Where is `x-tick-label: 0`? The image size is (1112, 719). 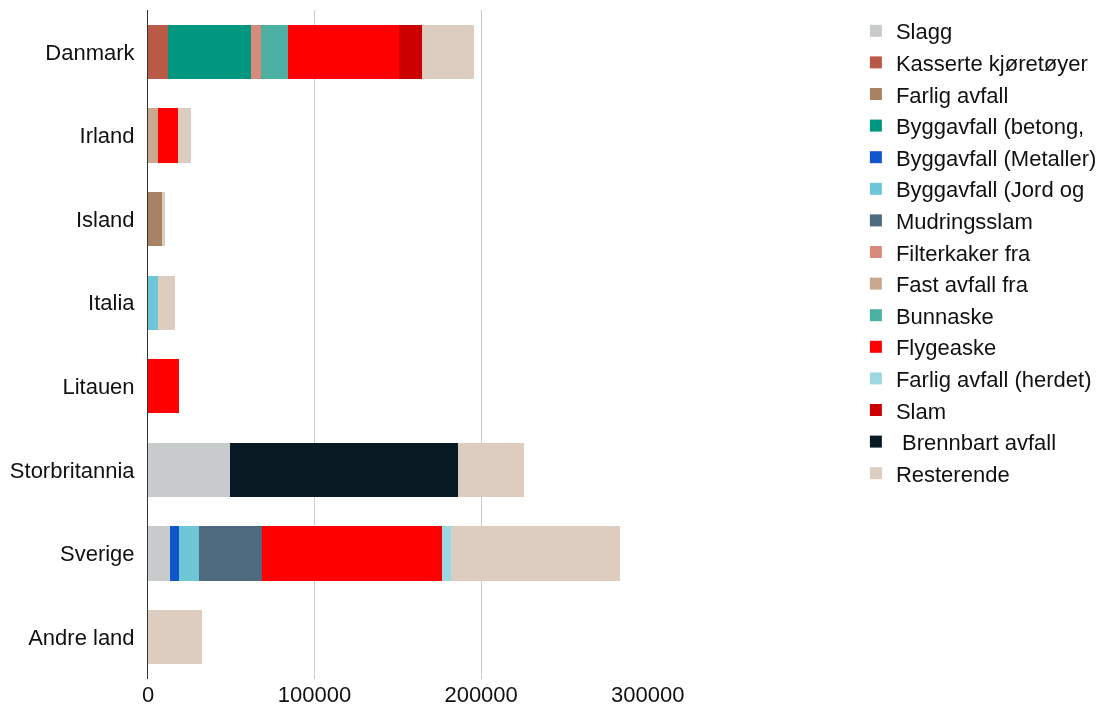
x-tick-label: 0 is located at coordinates (148, 694).